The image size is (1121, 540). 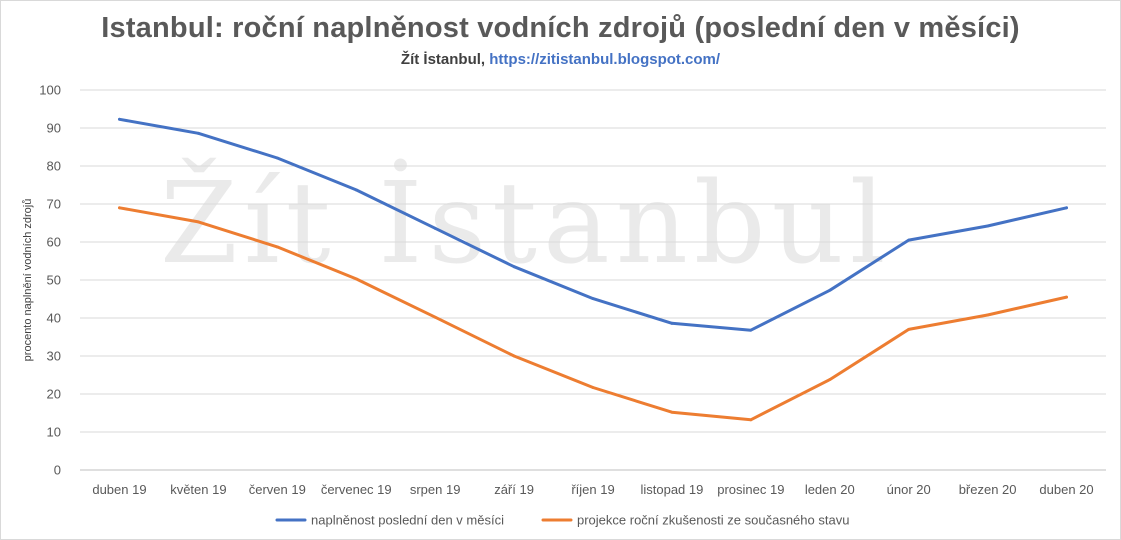 What do you see at coordinates (671, 489) in the screenshot?
I see `x-tick-label: listopad 19` at bounding box center [671, 489].